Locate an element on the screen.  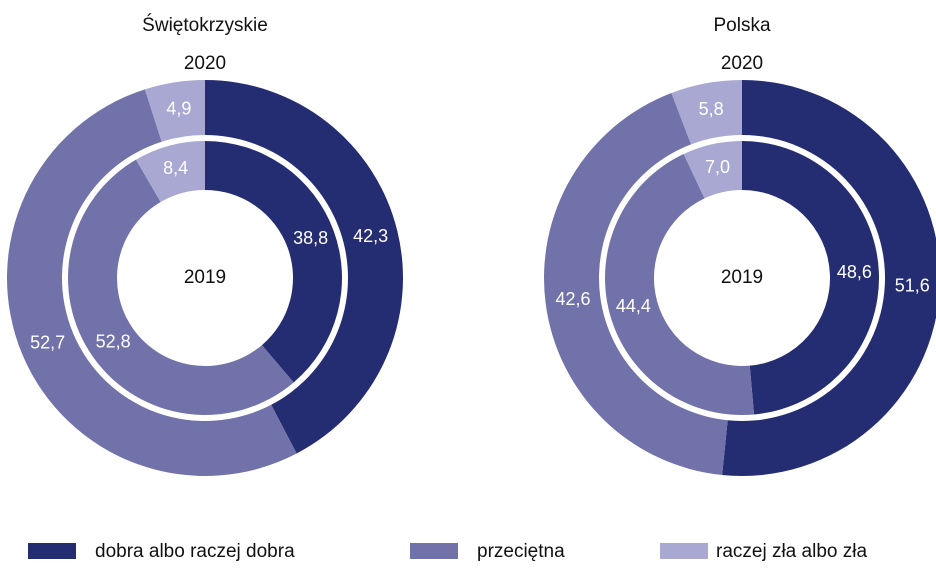
value-label: 42,6 is located at coordinates (572, 299).